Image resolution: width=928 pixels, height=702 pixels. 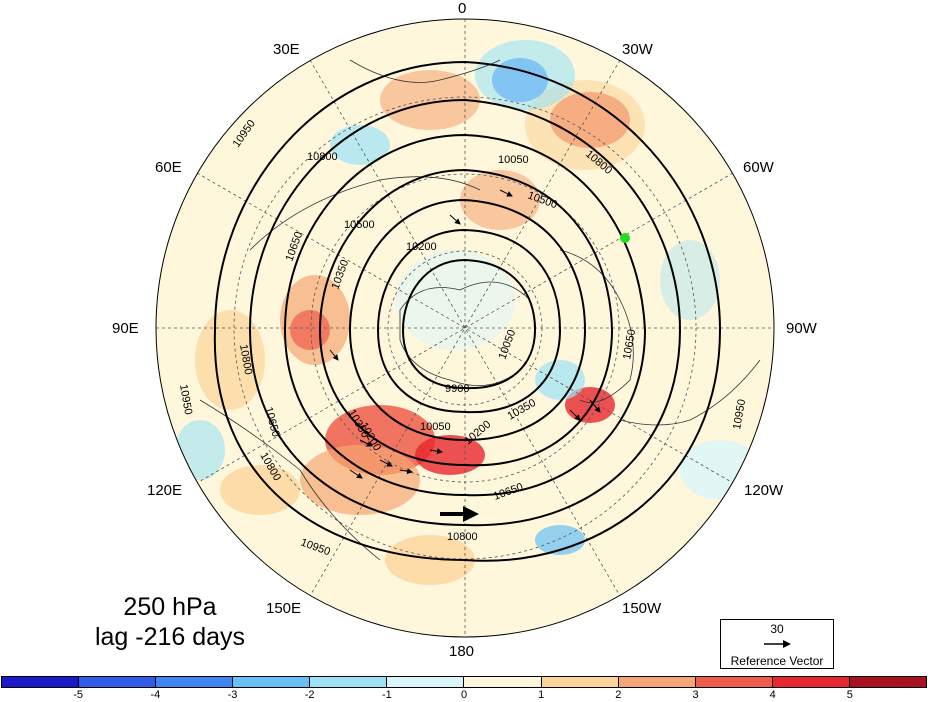 I want to click on lon-label-150w: 150W, so click(x=642, y=608).